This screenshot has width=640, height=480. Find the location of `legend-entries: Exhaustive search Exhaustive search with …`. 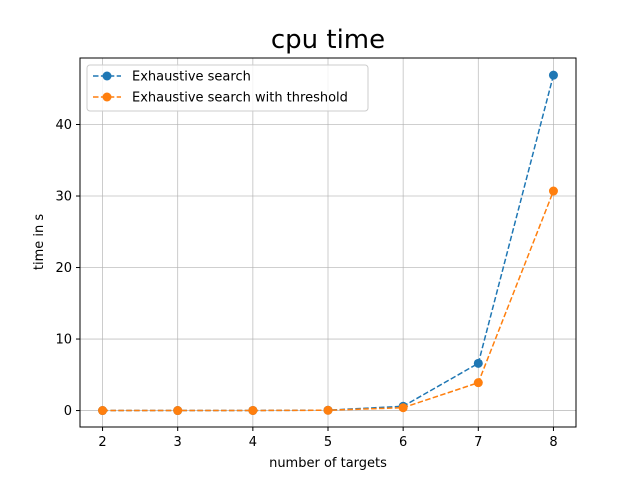

legend-entries: Exhaustive search Exhaustive search with … is located at coordinates (220, 88).